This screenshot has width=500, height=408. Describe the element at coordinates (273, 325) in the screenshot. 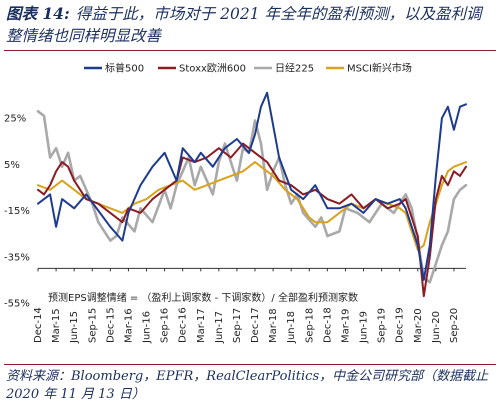

I see `x-tick-label: Mar-18` at that location.